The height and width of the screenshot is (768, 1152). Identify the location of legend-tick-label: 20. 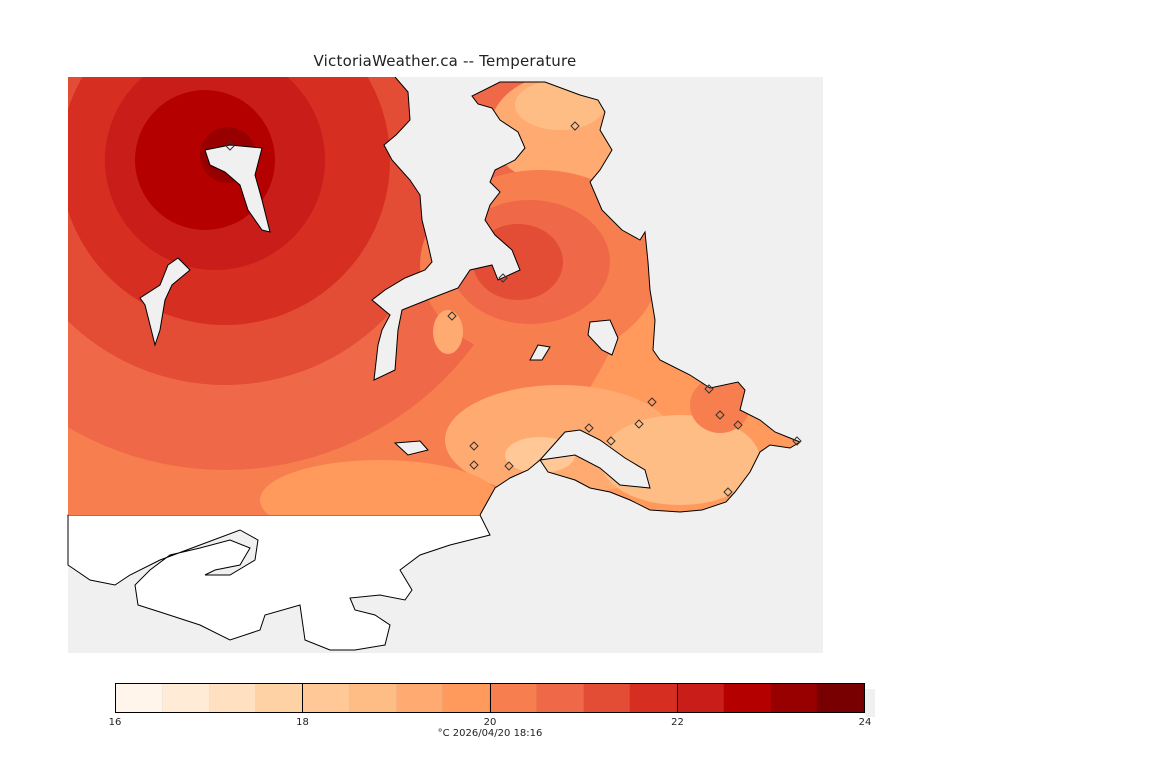
(490, 722).